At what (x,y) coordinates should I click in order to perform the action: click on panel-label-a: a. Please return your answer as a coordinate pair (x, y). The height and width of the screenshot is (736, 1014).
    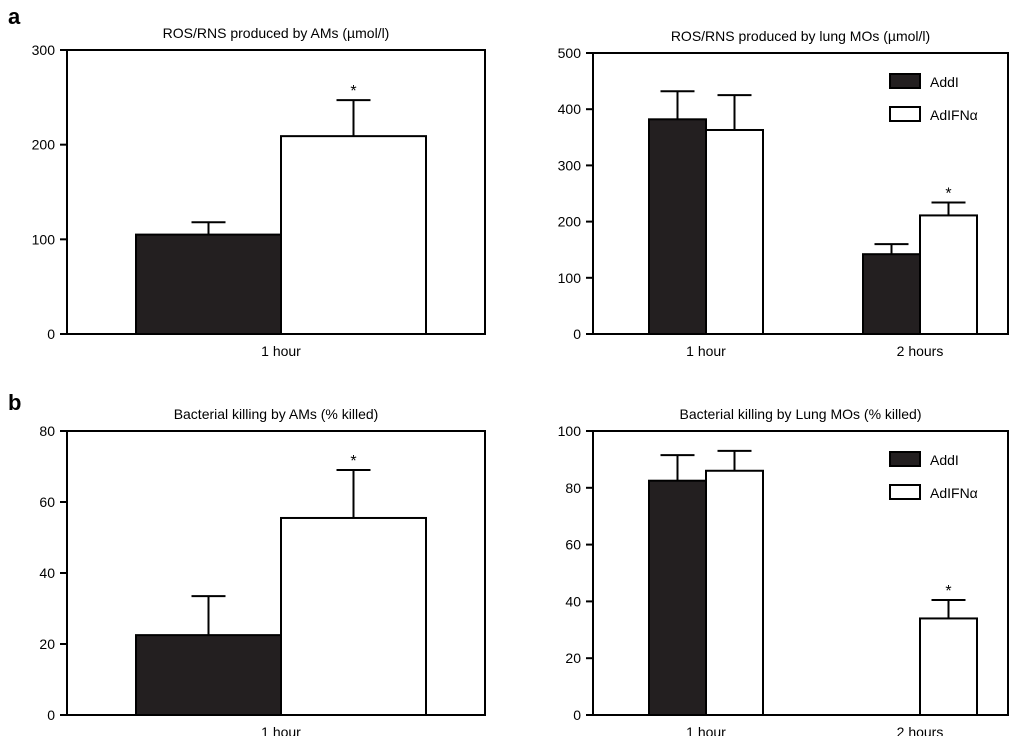
    Looking at the image, I should click on (14, 16).